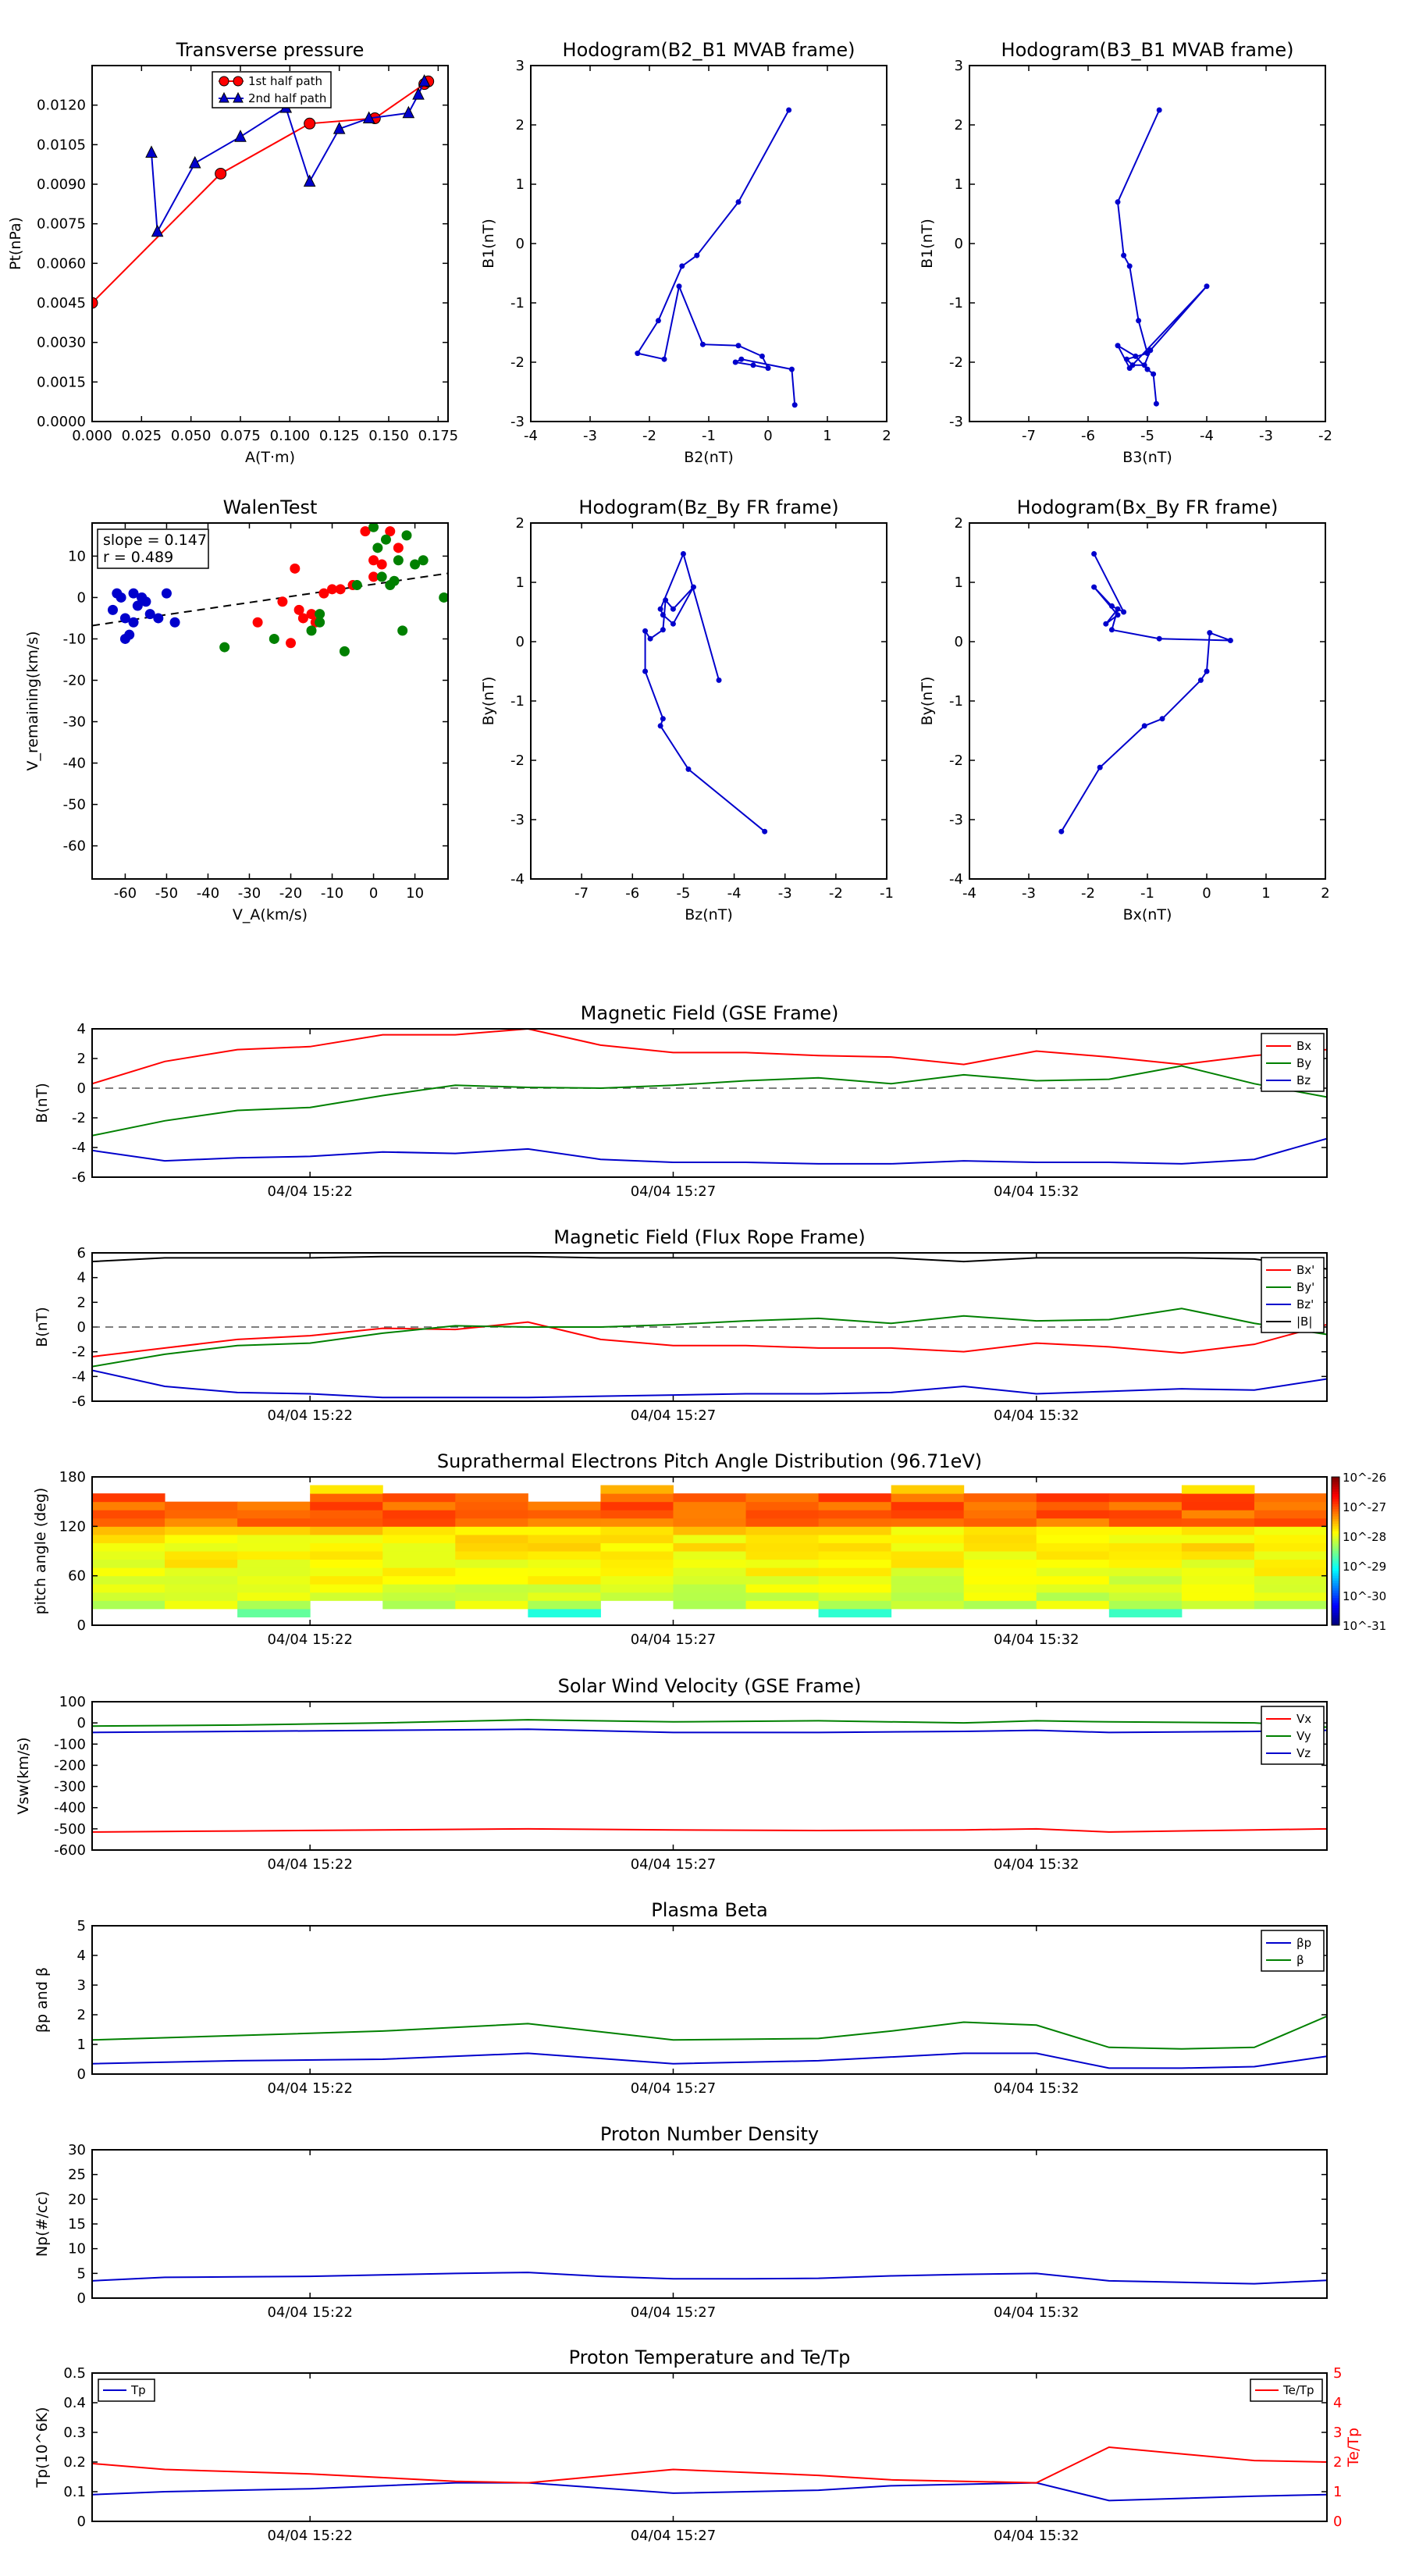 Image resolution: width=1405 pixels, height=2576 pixels. What do you see at coordinates (709, 50) in the screenshot?
I see `chart-title: Hodogram(B2_B1 MVAB frame)` at bounding box center [709, 50].